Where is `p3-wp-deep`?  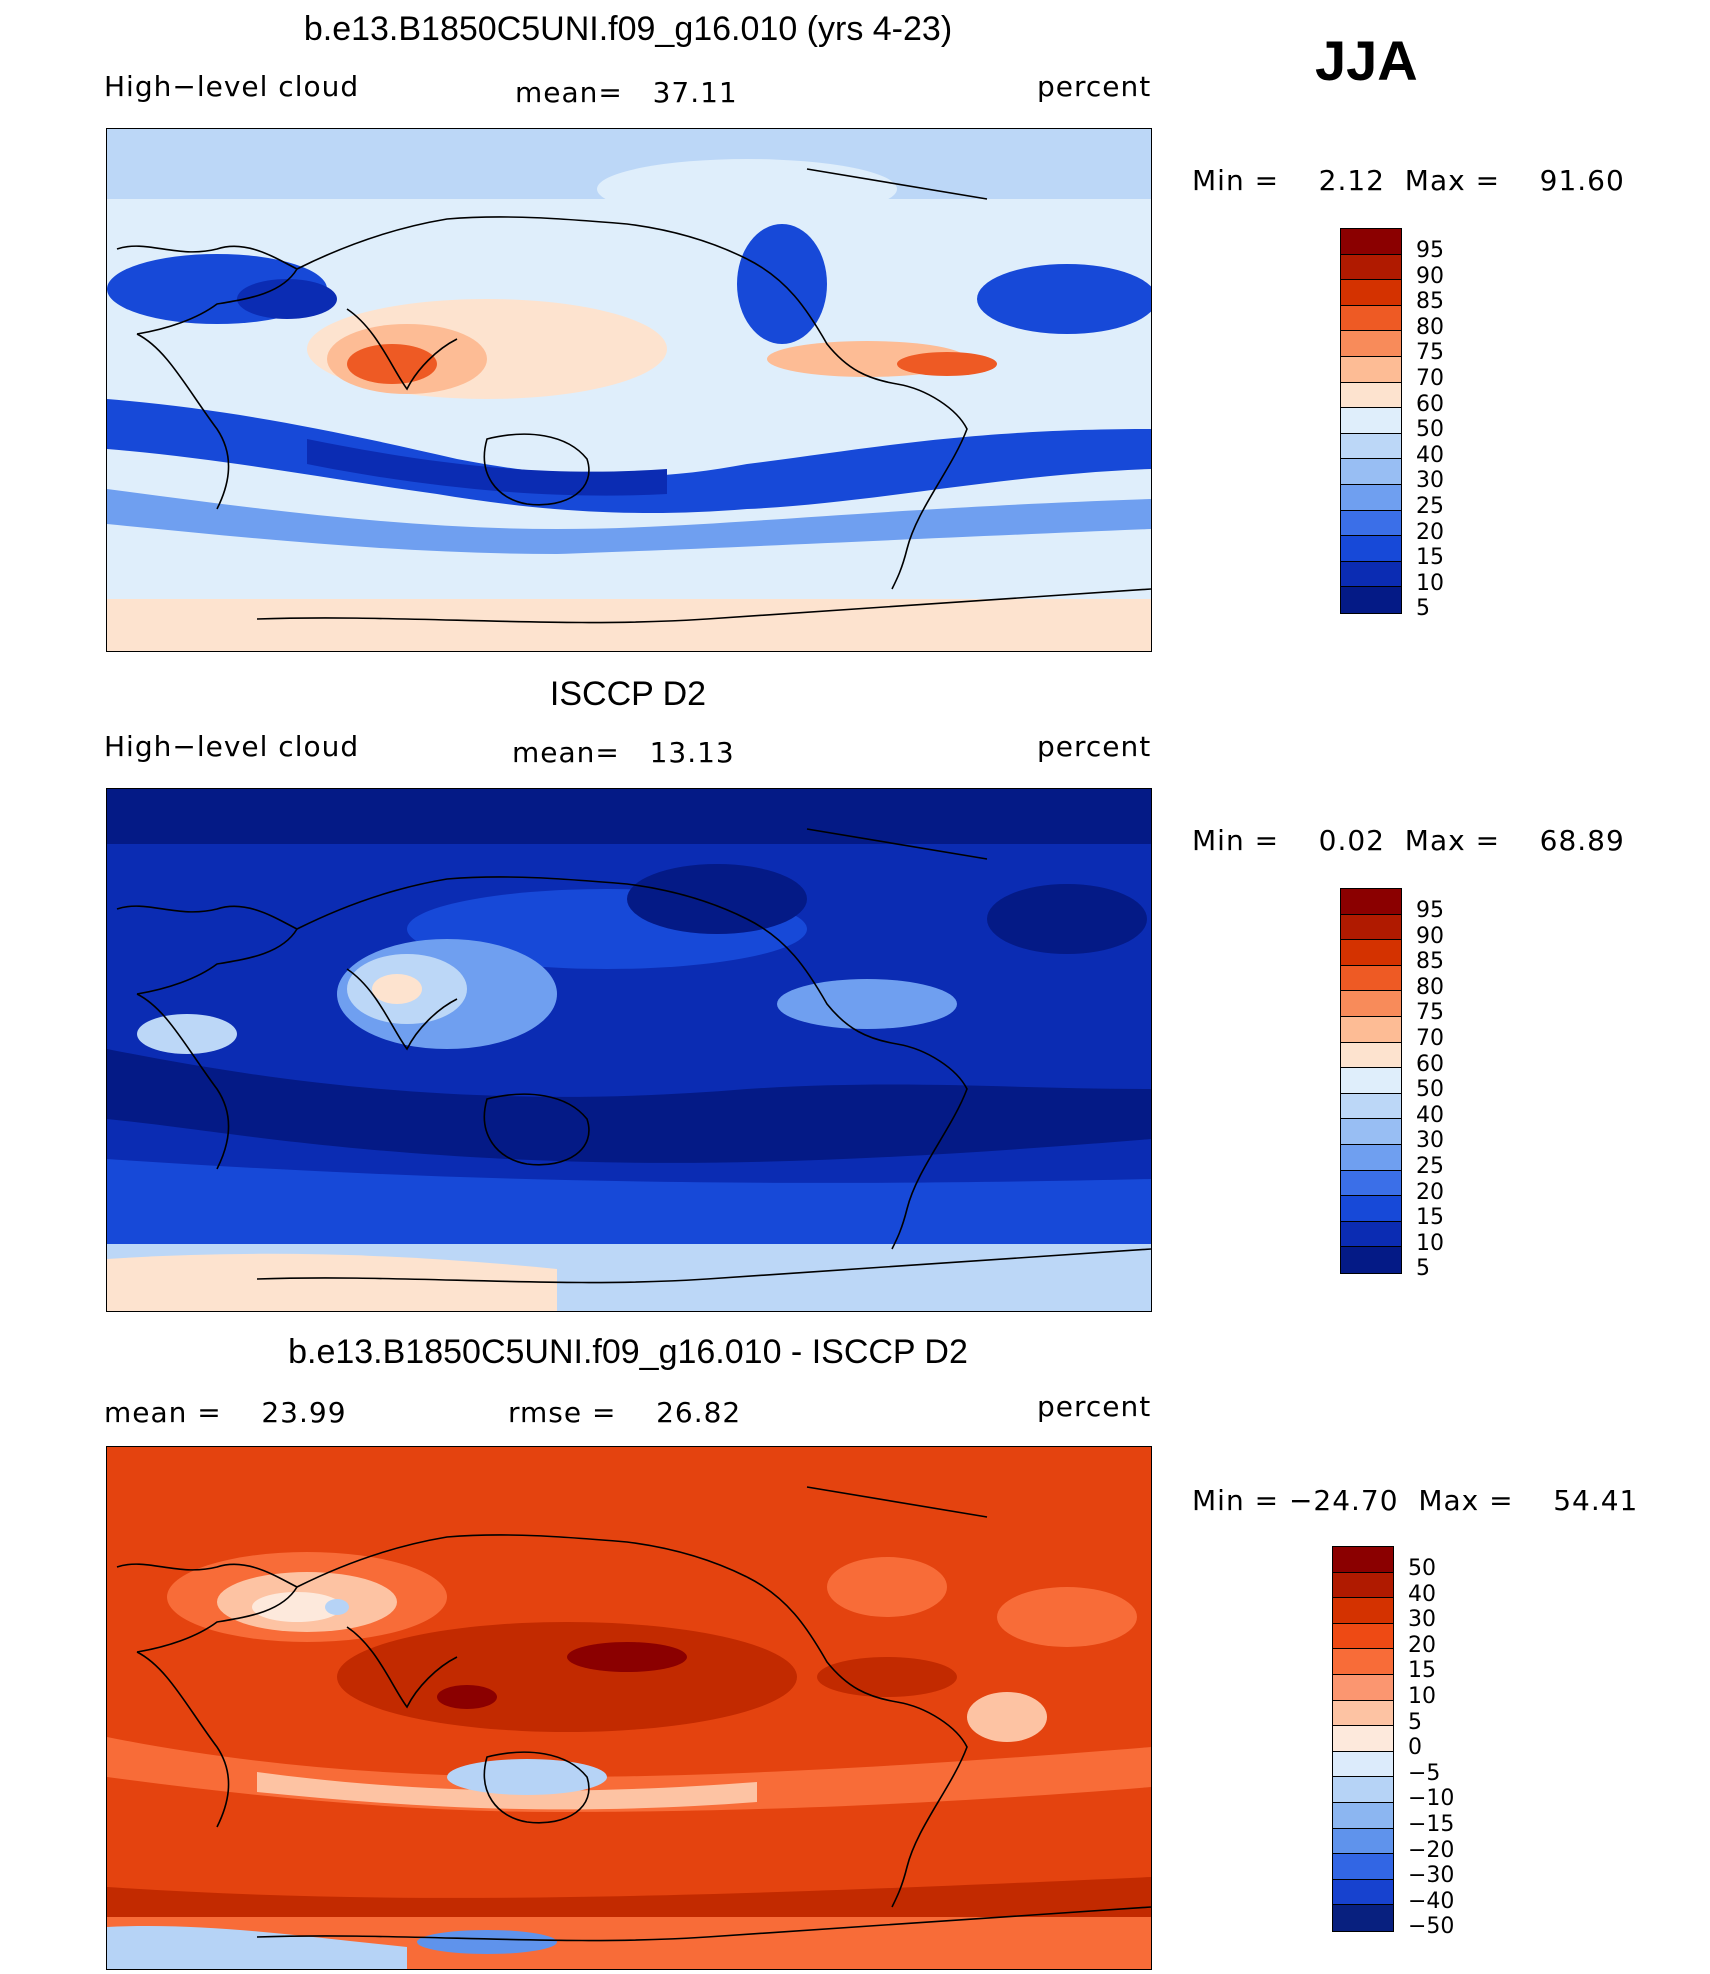 p3-wp-deep is located at coordinates (467, 1697).